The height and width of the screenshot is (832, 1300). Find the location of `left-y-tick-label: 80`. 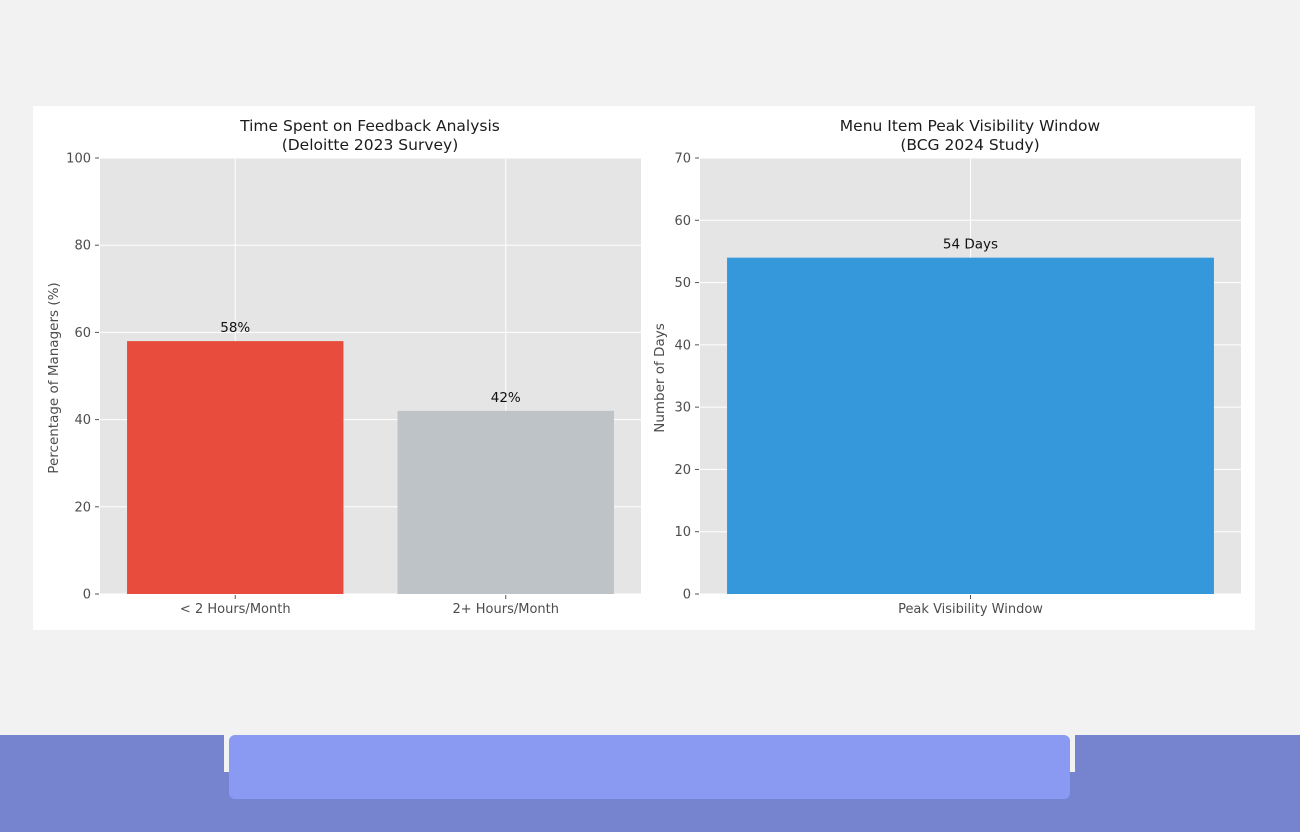

left-y-tick-label: 80 is located at coordinates (82, 246).